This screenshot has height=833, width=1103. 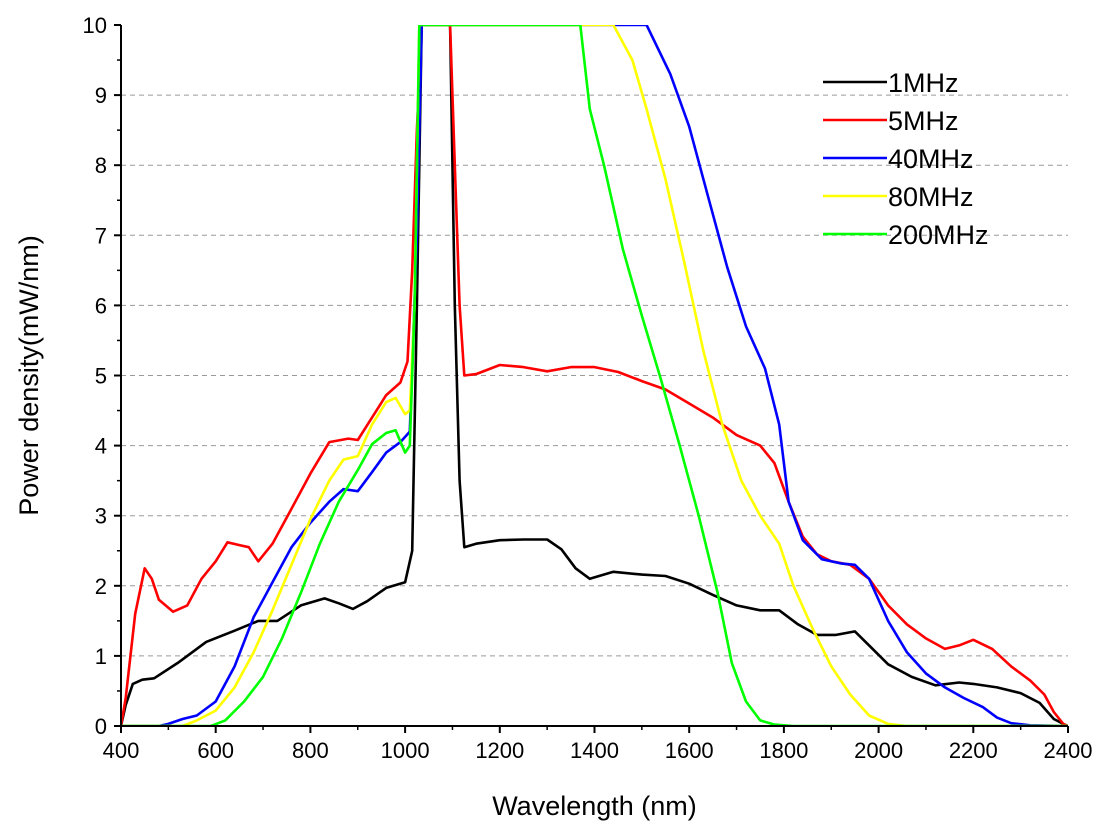 I want to click on legend-label: 200MHz, so click(x=938, y=235).